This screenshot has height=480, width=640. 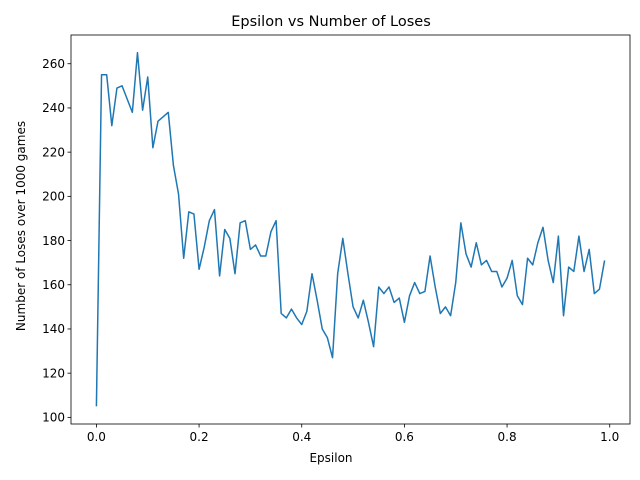 I want to click on y-axis-label: Number of Loses over 1000 games, so click(x=21, y=226).